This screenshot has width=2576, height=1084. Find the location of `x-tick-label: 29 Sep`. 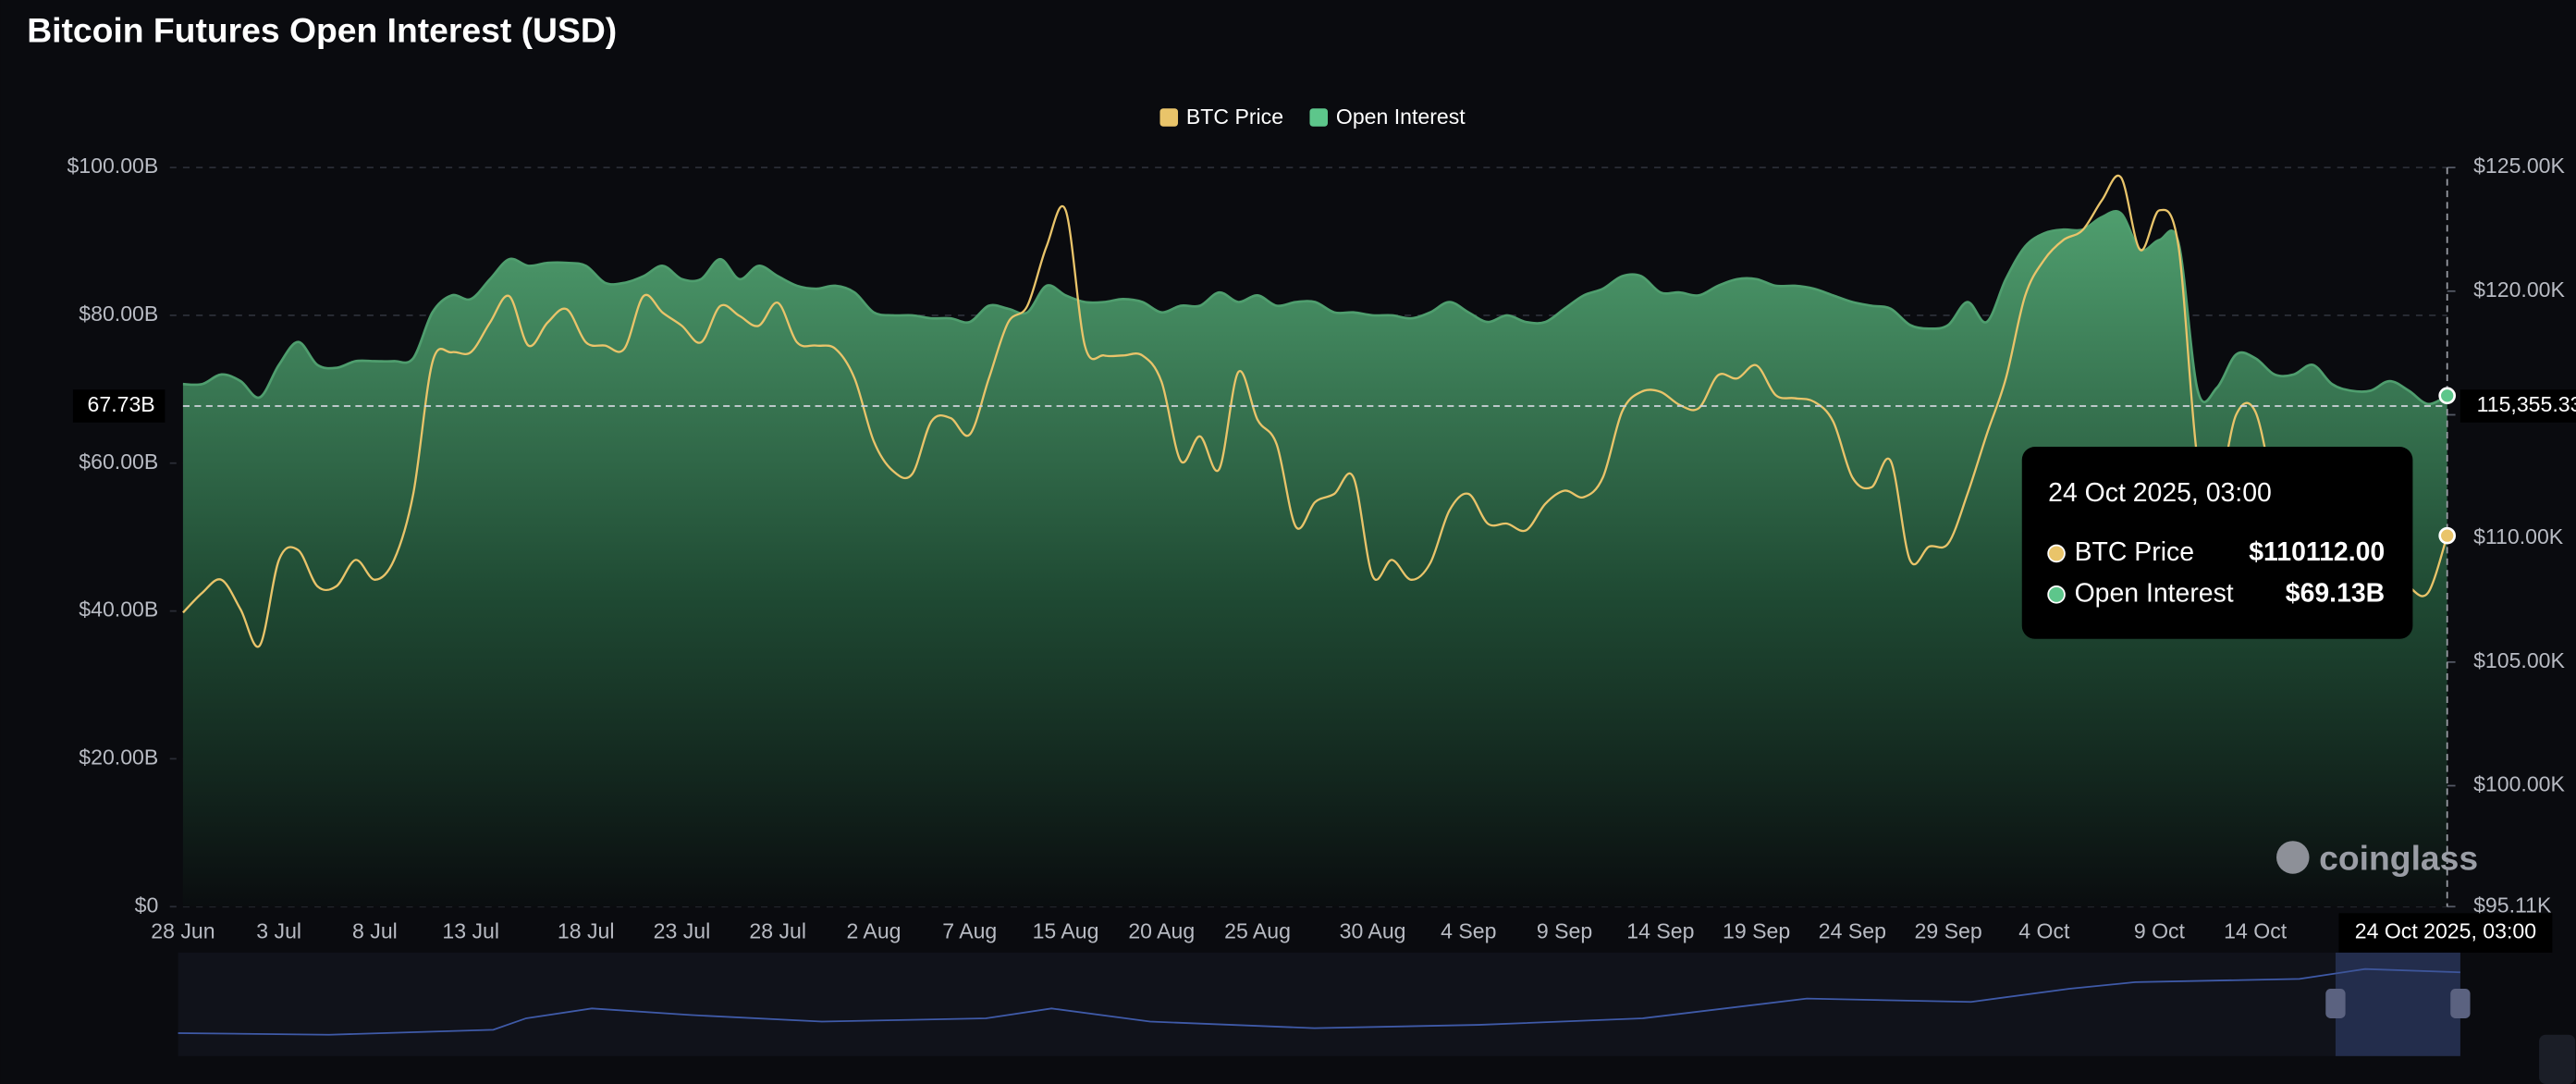

x-tick-label: 29 Sep is located at coordinates (1948, 931).